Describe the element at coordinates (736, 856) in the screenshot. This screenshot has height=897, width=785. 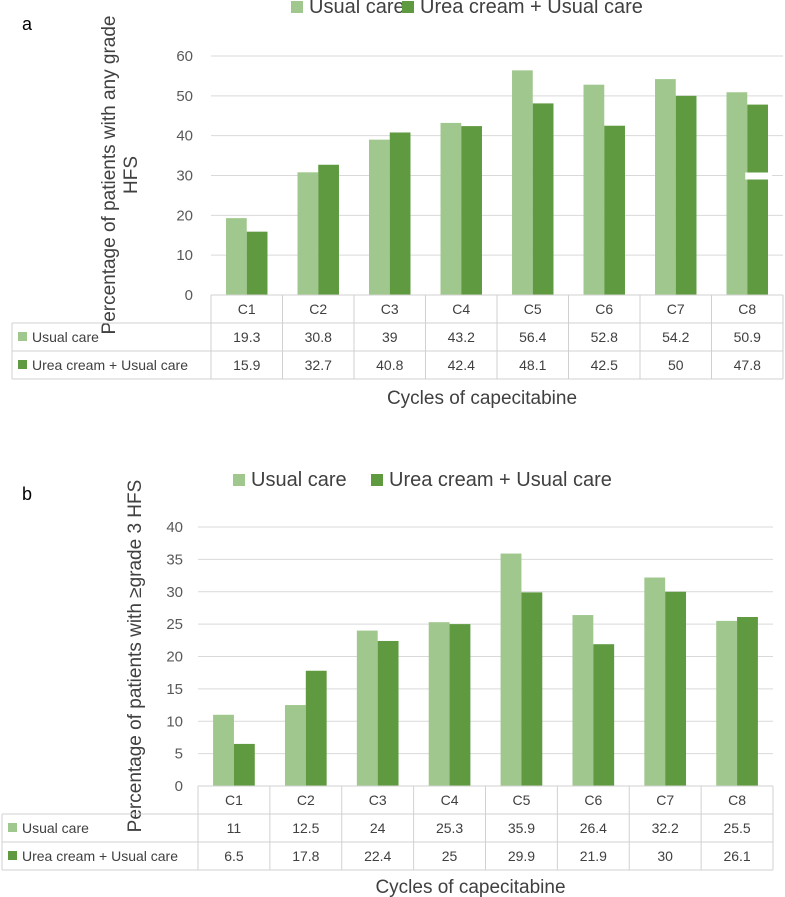
I see `table-cell: 26.1` at that location.